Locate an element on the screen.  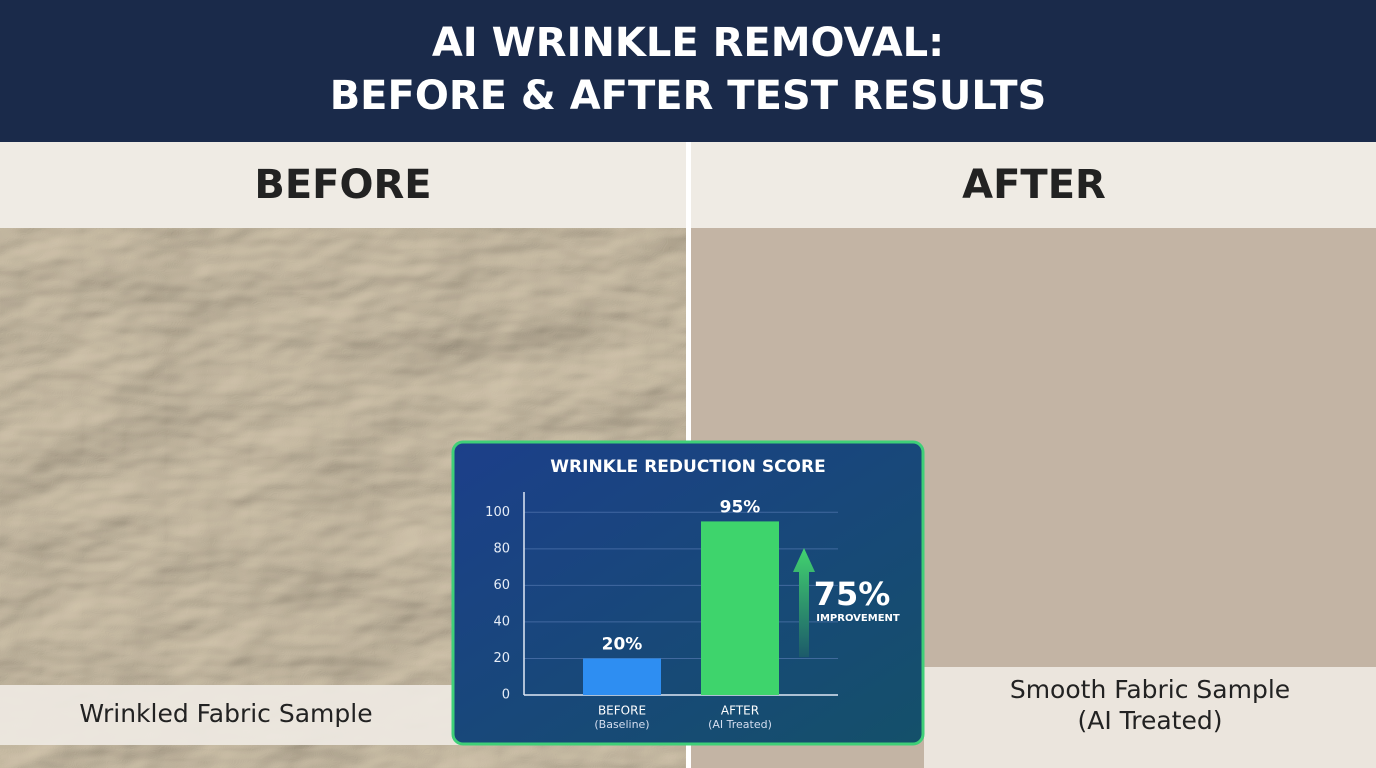
y-tick-label: 0 is located at coordinates (506, 695).